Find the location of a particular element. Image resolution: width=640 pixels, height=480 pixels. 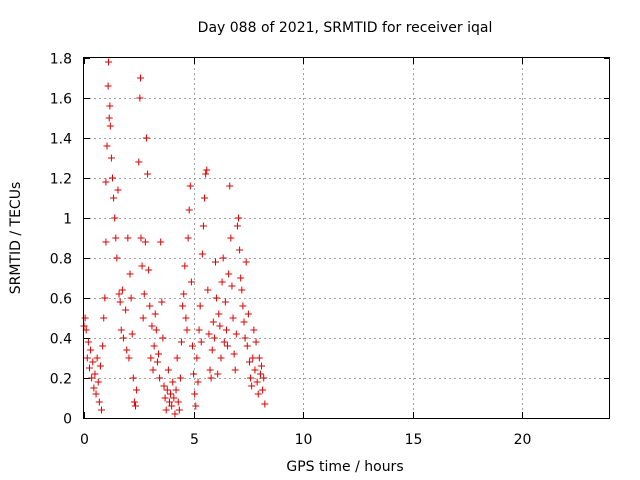

x-tick-label: 10 is located at coordinates (304, 440).